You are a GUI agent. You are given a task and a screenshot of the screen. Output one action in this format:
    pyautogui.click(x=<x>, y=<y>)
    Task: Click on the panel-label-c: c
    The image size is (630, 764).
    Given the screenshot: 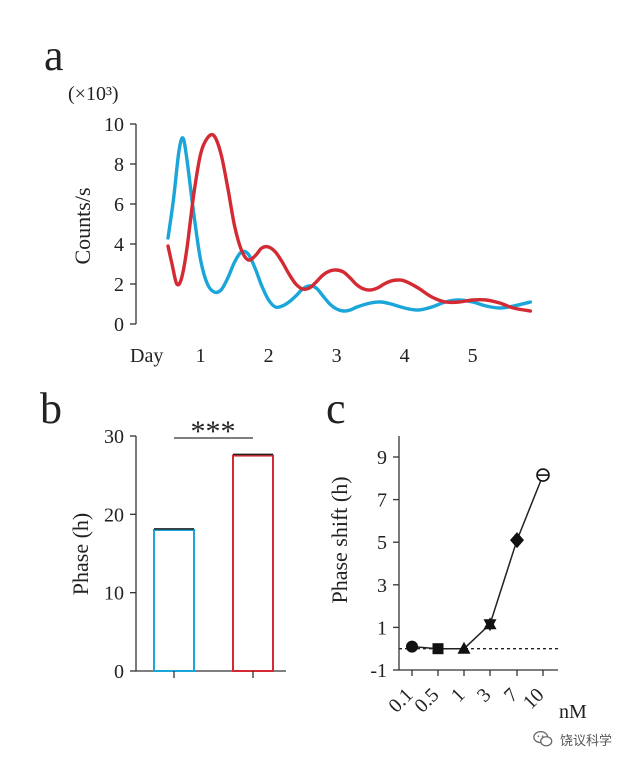 What is the action you would take?
    pyautogui.click(x=336, y=408)
    